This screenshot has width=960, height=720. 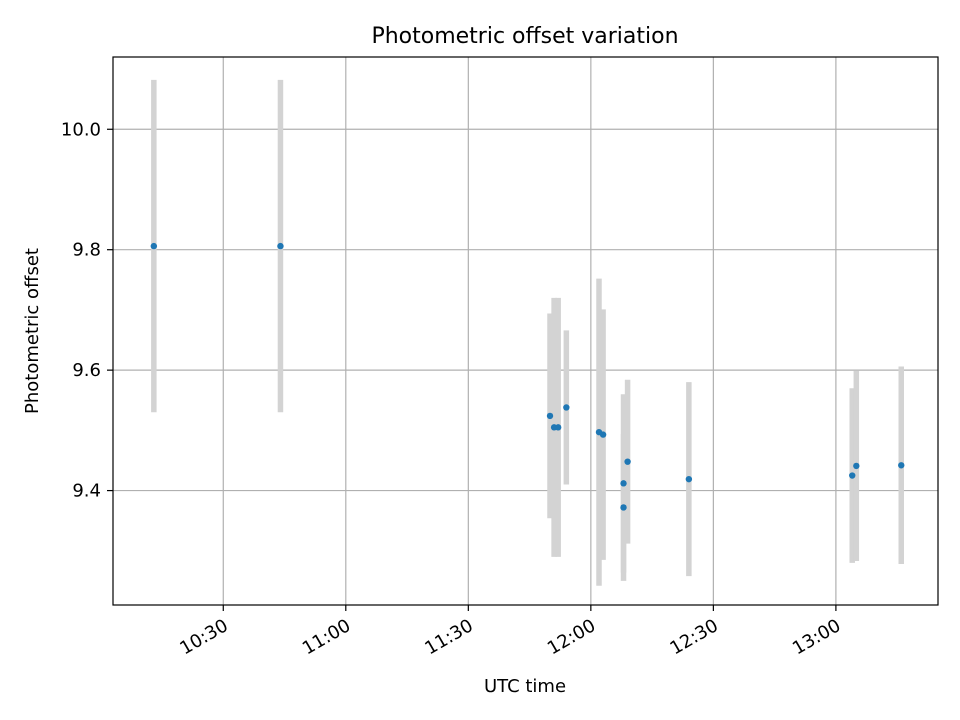 What do you see at coordinates (32, 331) in the screenshot?
I see `y-axis-label: Photometric offset` at bounding box center [32, 331].